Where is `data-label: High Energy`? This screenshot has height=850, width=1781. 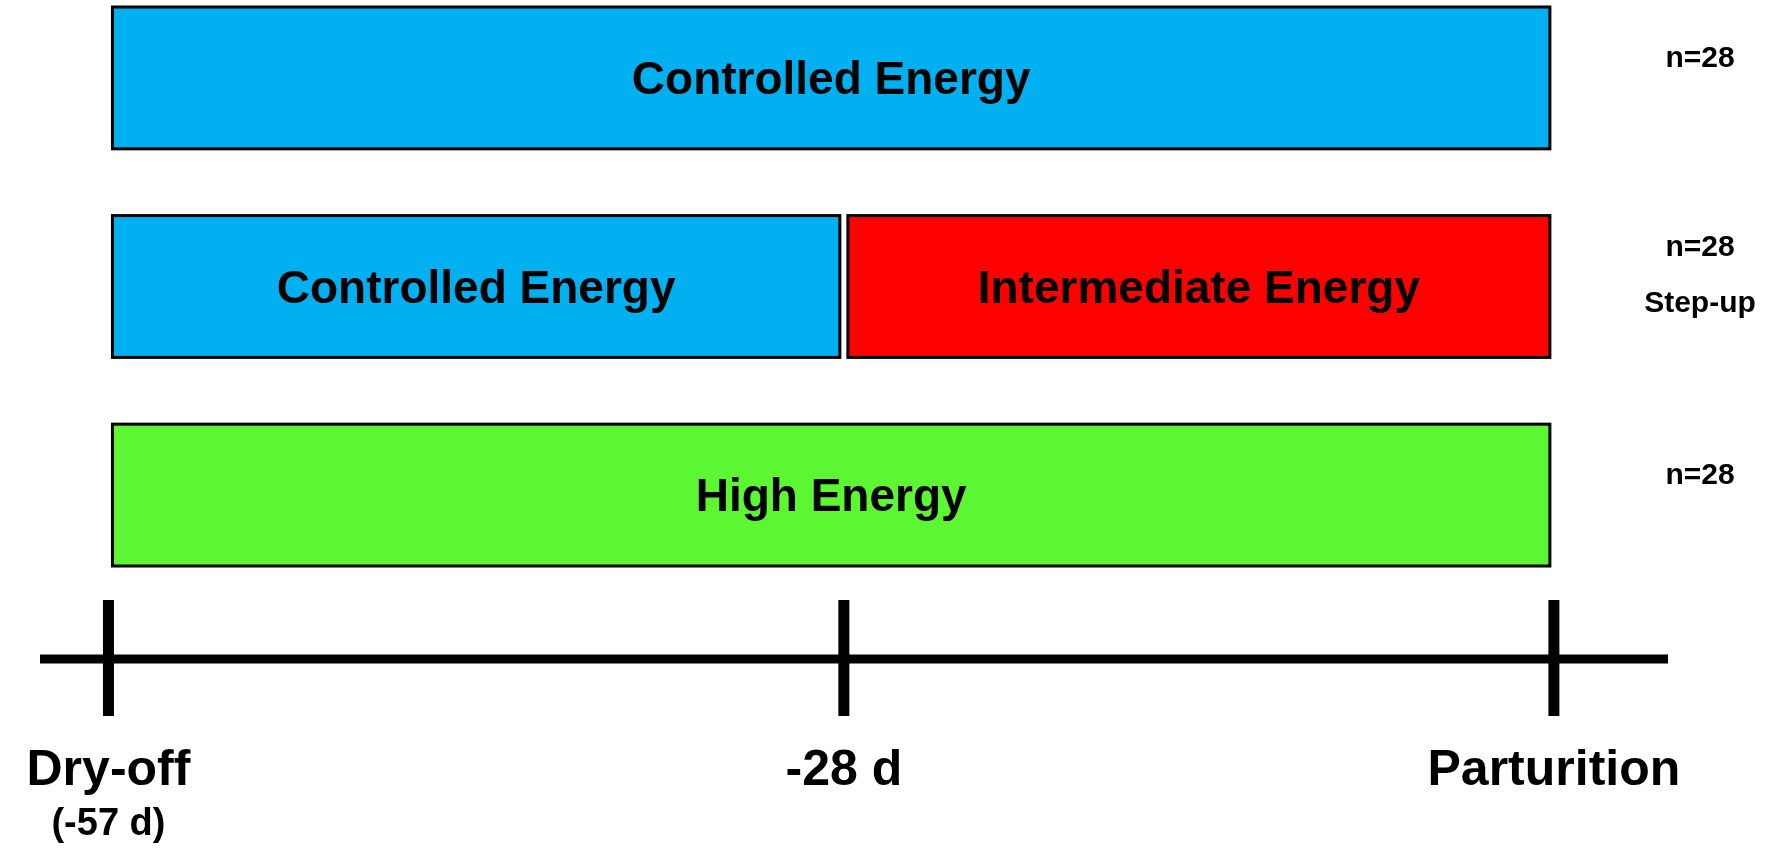
data-label: High Energy is located at coordinates (831, 495).